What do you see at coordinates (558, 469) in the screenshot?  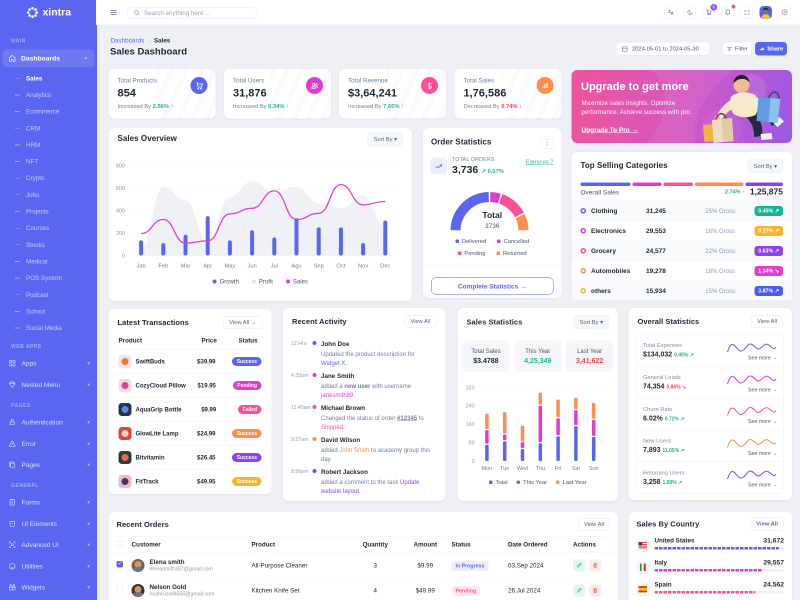 I see `svg-text: Fri` at bounding box center [558, 469].